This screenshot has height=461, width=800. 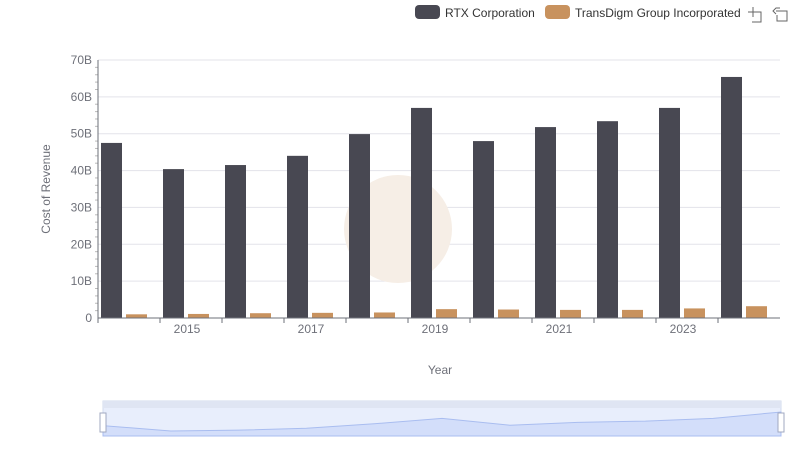 What do you see at coordinates (46, 189) in the screenshot?
I see `y-axis-title: Cost of Revenue` at bounding box center [46, 189].